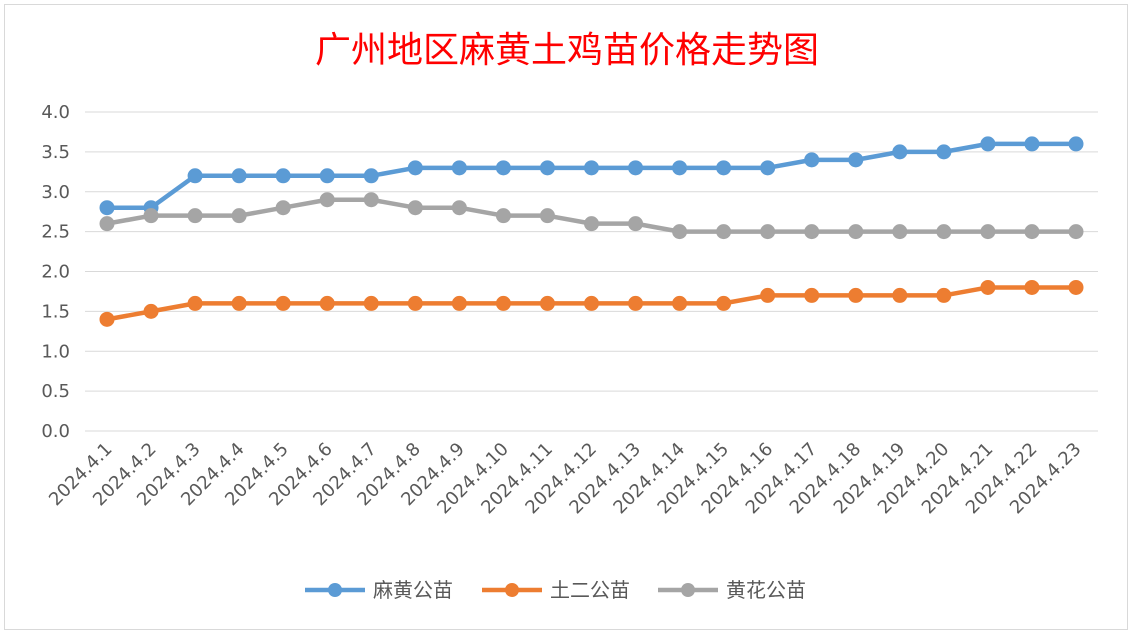  I want to click on legend: 麻黄公苗 土二公苗 黄花公苗, so click(555, 590).